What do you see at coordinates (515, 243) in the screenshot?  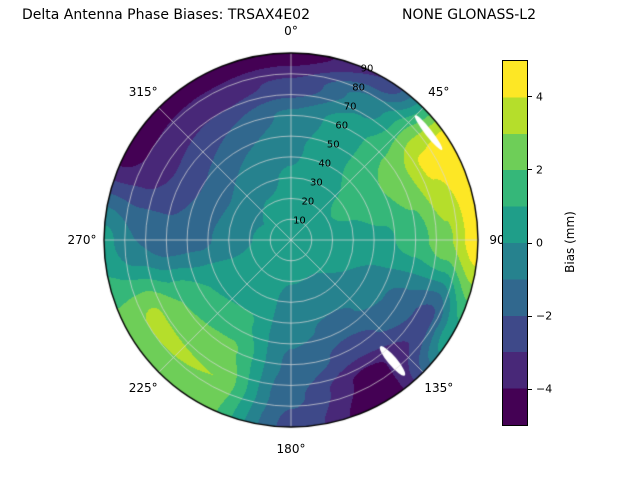 I see `colorbar` at bounding box center [515, 243].